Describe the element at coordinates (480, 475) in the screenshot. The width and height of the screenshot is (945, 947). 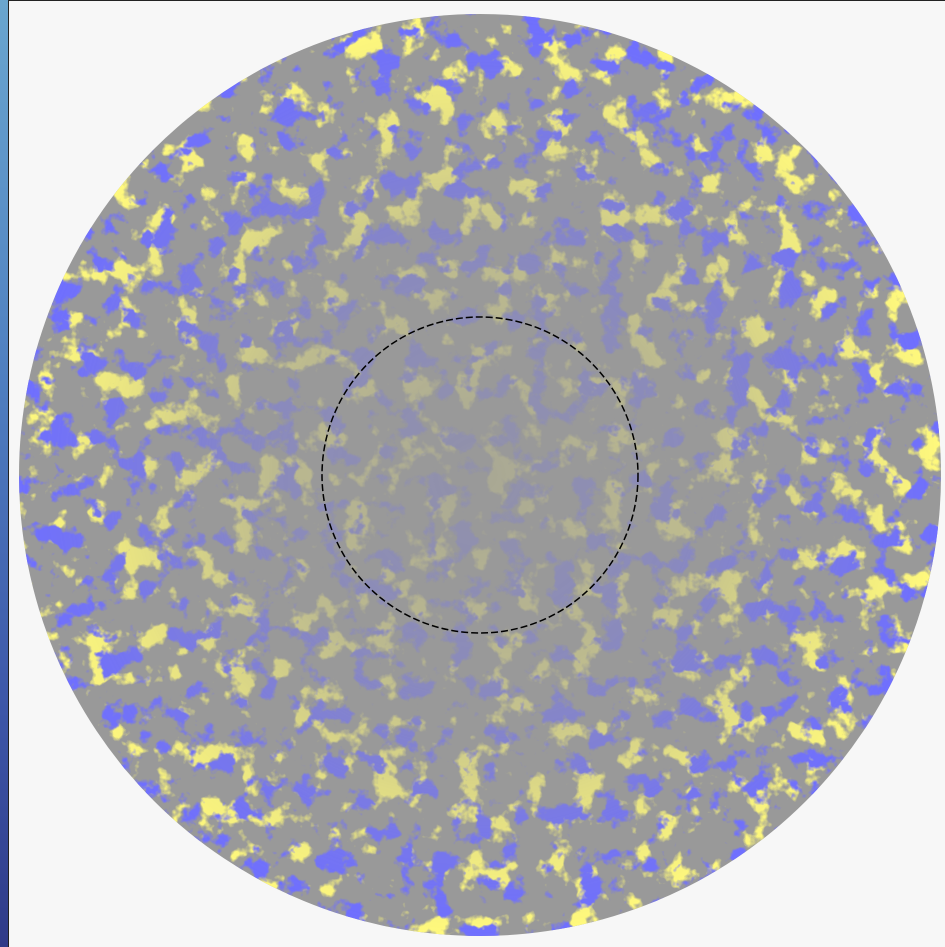
I see `selection-circle` at that location.